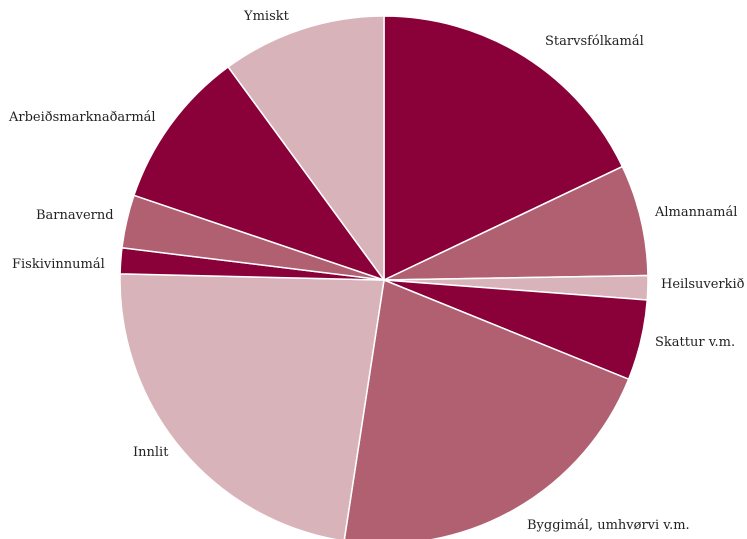 This screenshot has width=747, height=539. What do you see at coordinates (594, 41) in the screenshot?
I see `slice-label-starvsfolkamal: Starvsfólkamál` at bounding box center [594, 41].